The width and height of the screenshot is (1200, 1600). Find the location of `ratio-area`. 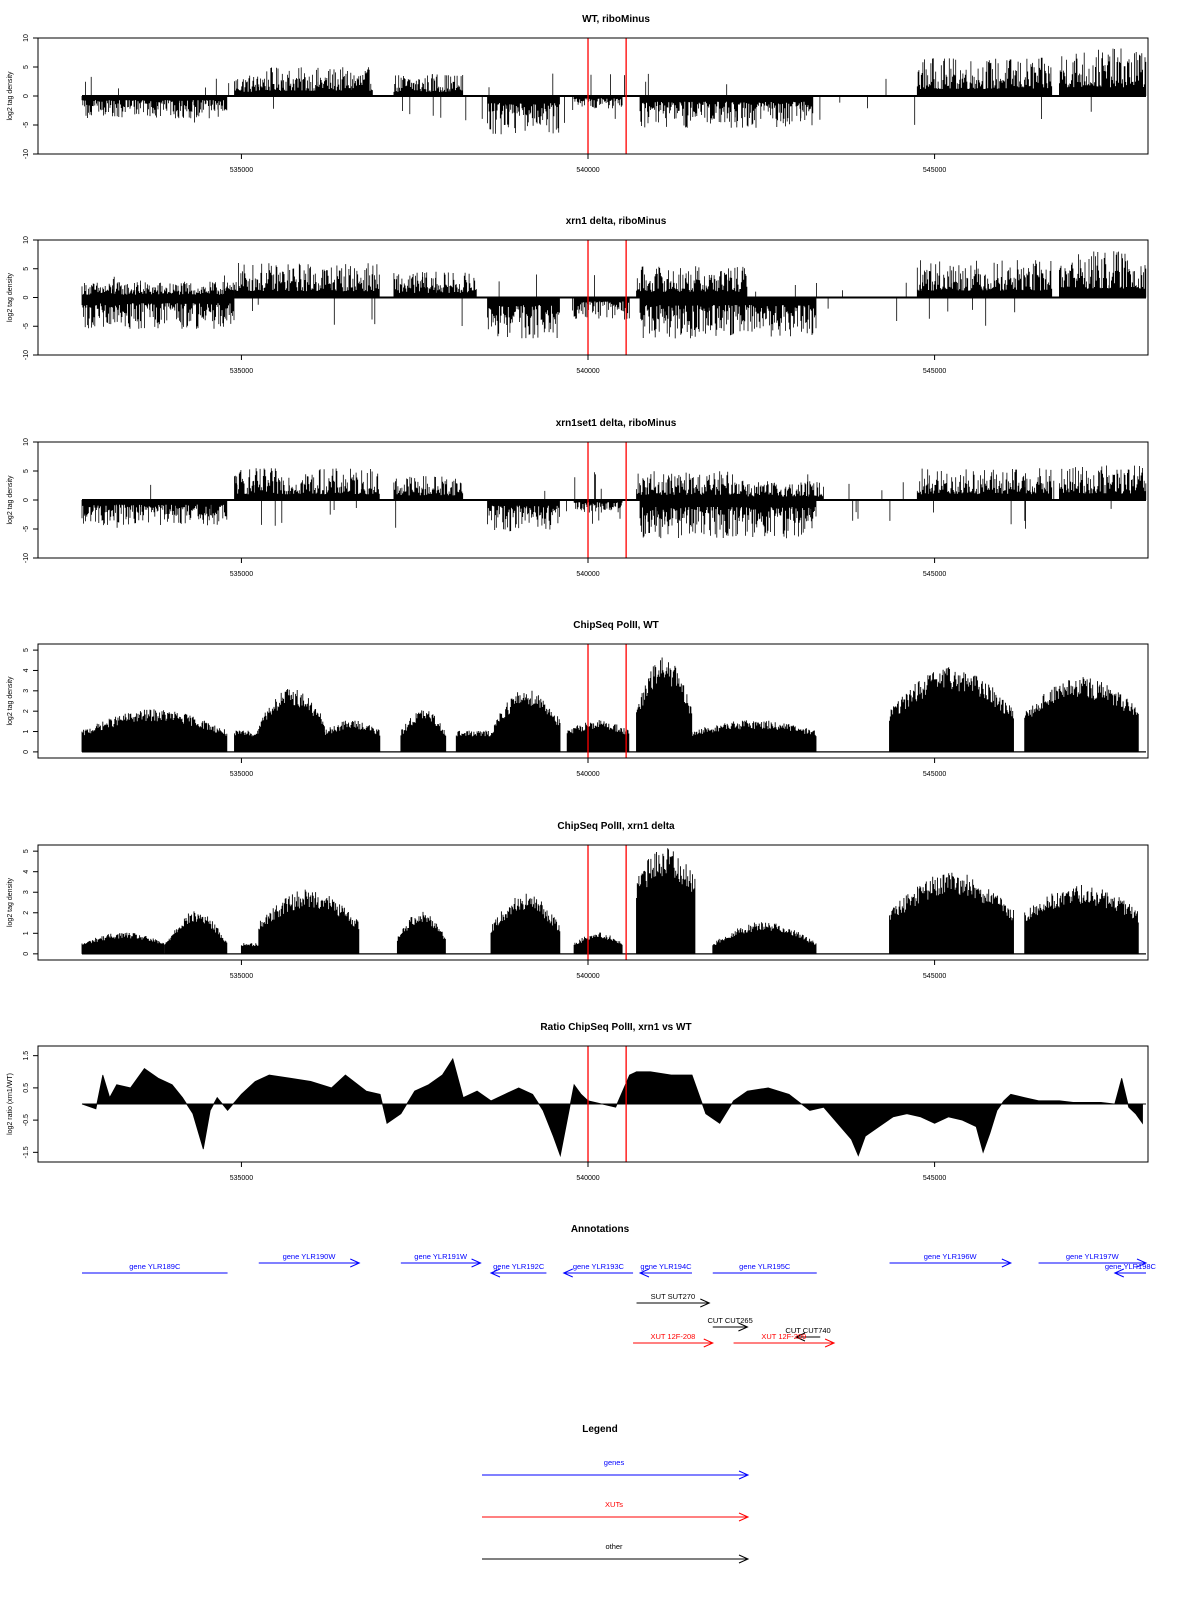

ratio-area is located at coordinates (612, 1107).